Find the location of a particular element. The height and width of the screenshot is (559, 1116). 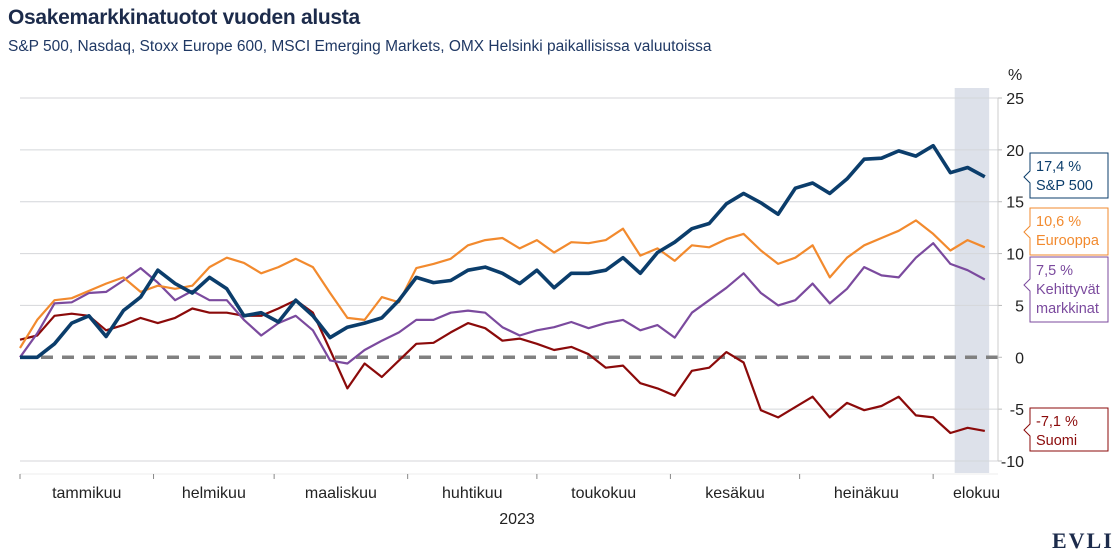

y-tick-label: 5 is located at coordinates (1019, 306).